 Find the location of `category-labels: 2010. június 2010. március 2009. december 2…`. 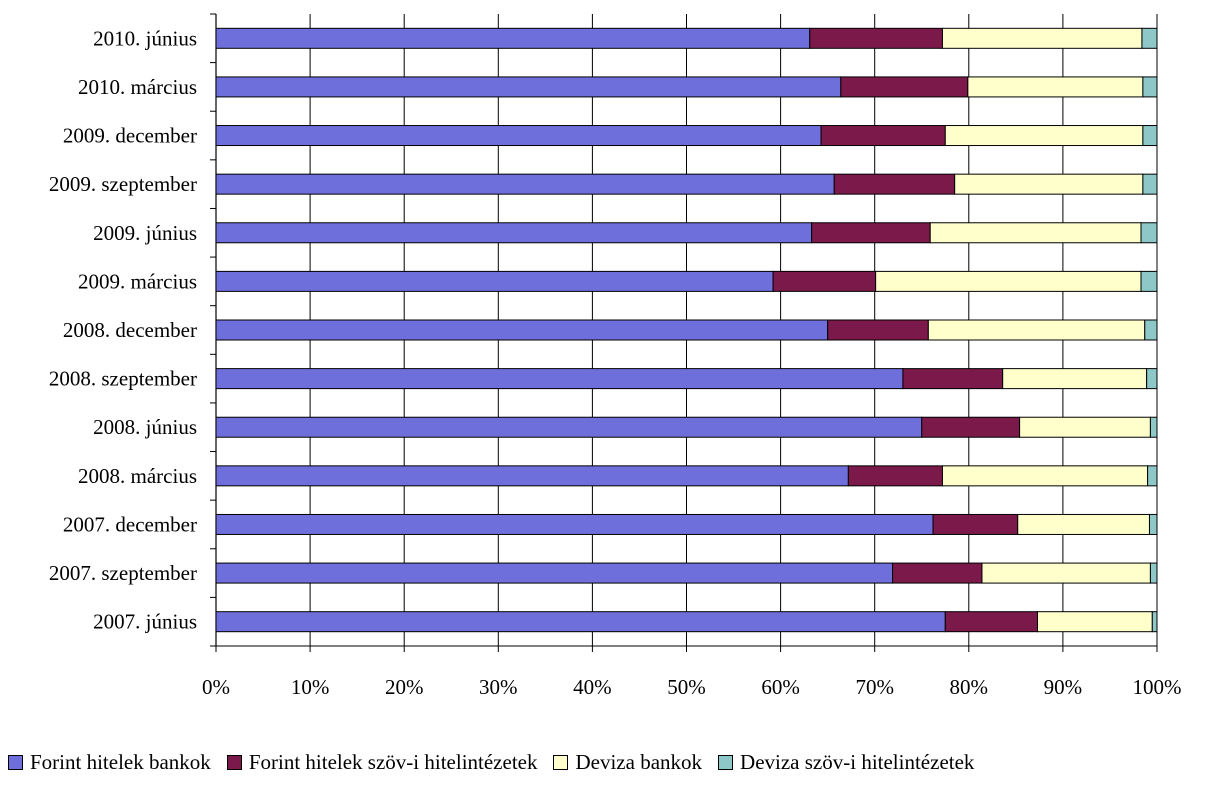

category-labels: 2010. június 2010. március 2009. december 2… is located at coordinates (123, 329).